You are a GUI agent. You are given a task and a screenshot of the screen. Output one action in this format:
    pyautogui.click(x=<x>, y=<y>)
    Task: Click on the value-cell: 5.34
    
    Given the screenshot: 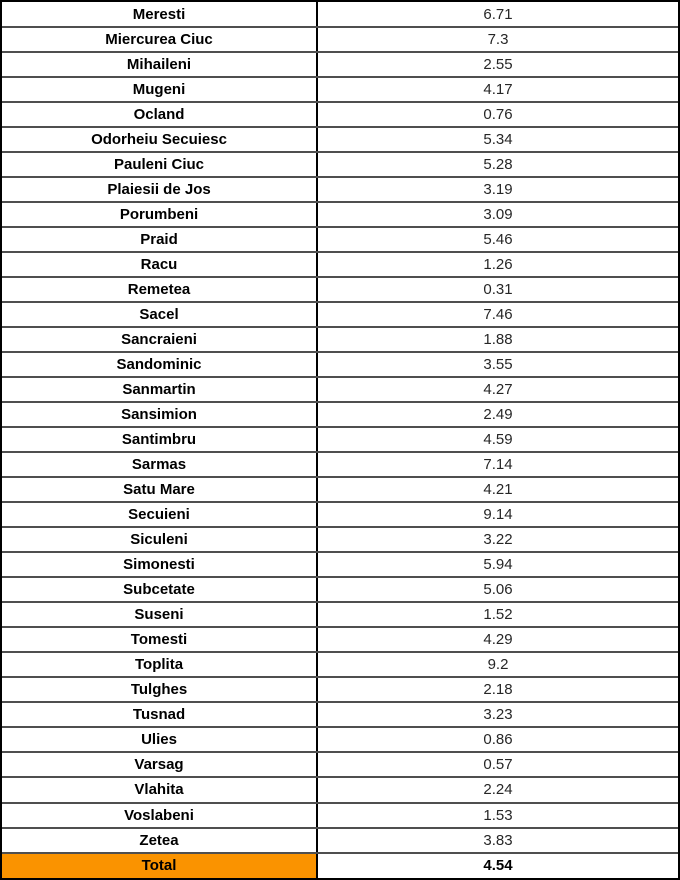 What is the action you would take?
    pyautogui.click(x=497, y=140)
    